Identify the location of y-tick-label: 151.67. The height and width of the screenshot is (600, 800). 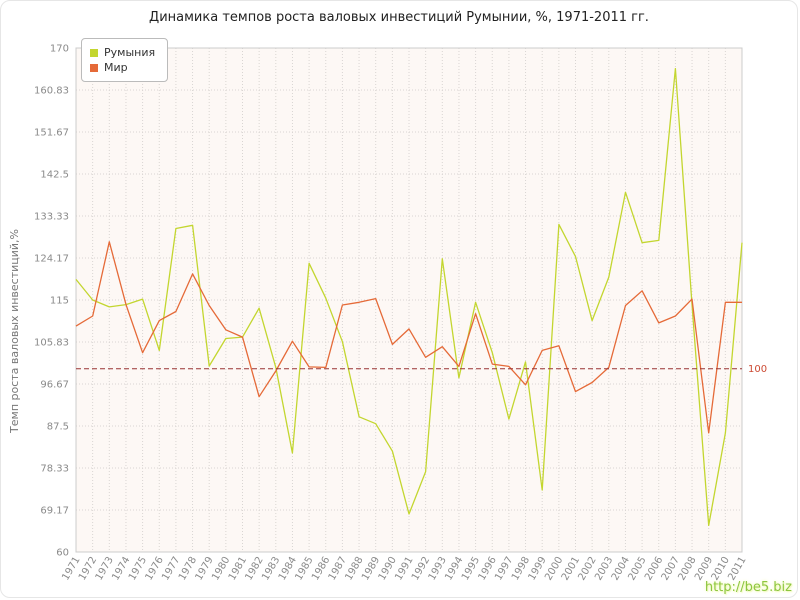
(51, 132).